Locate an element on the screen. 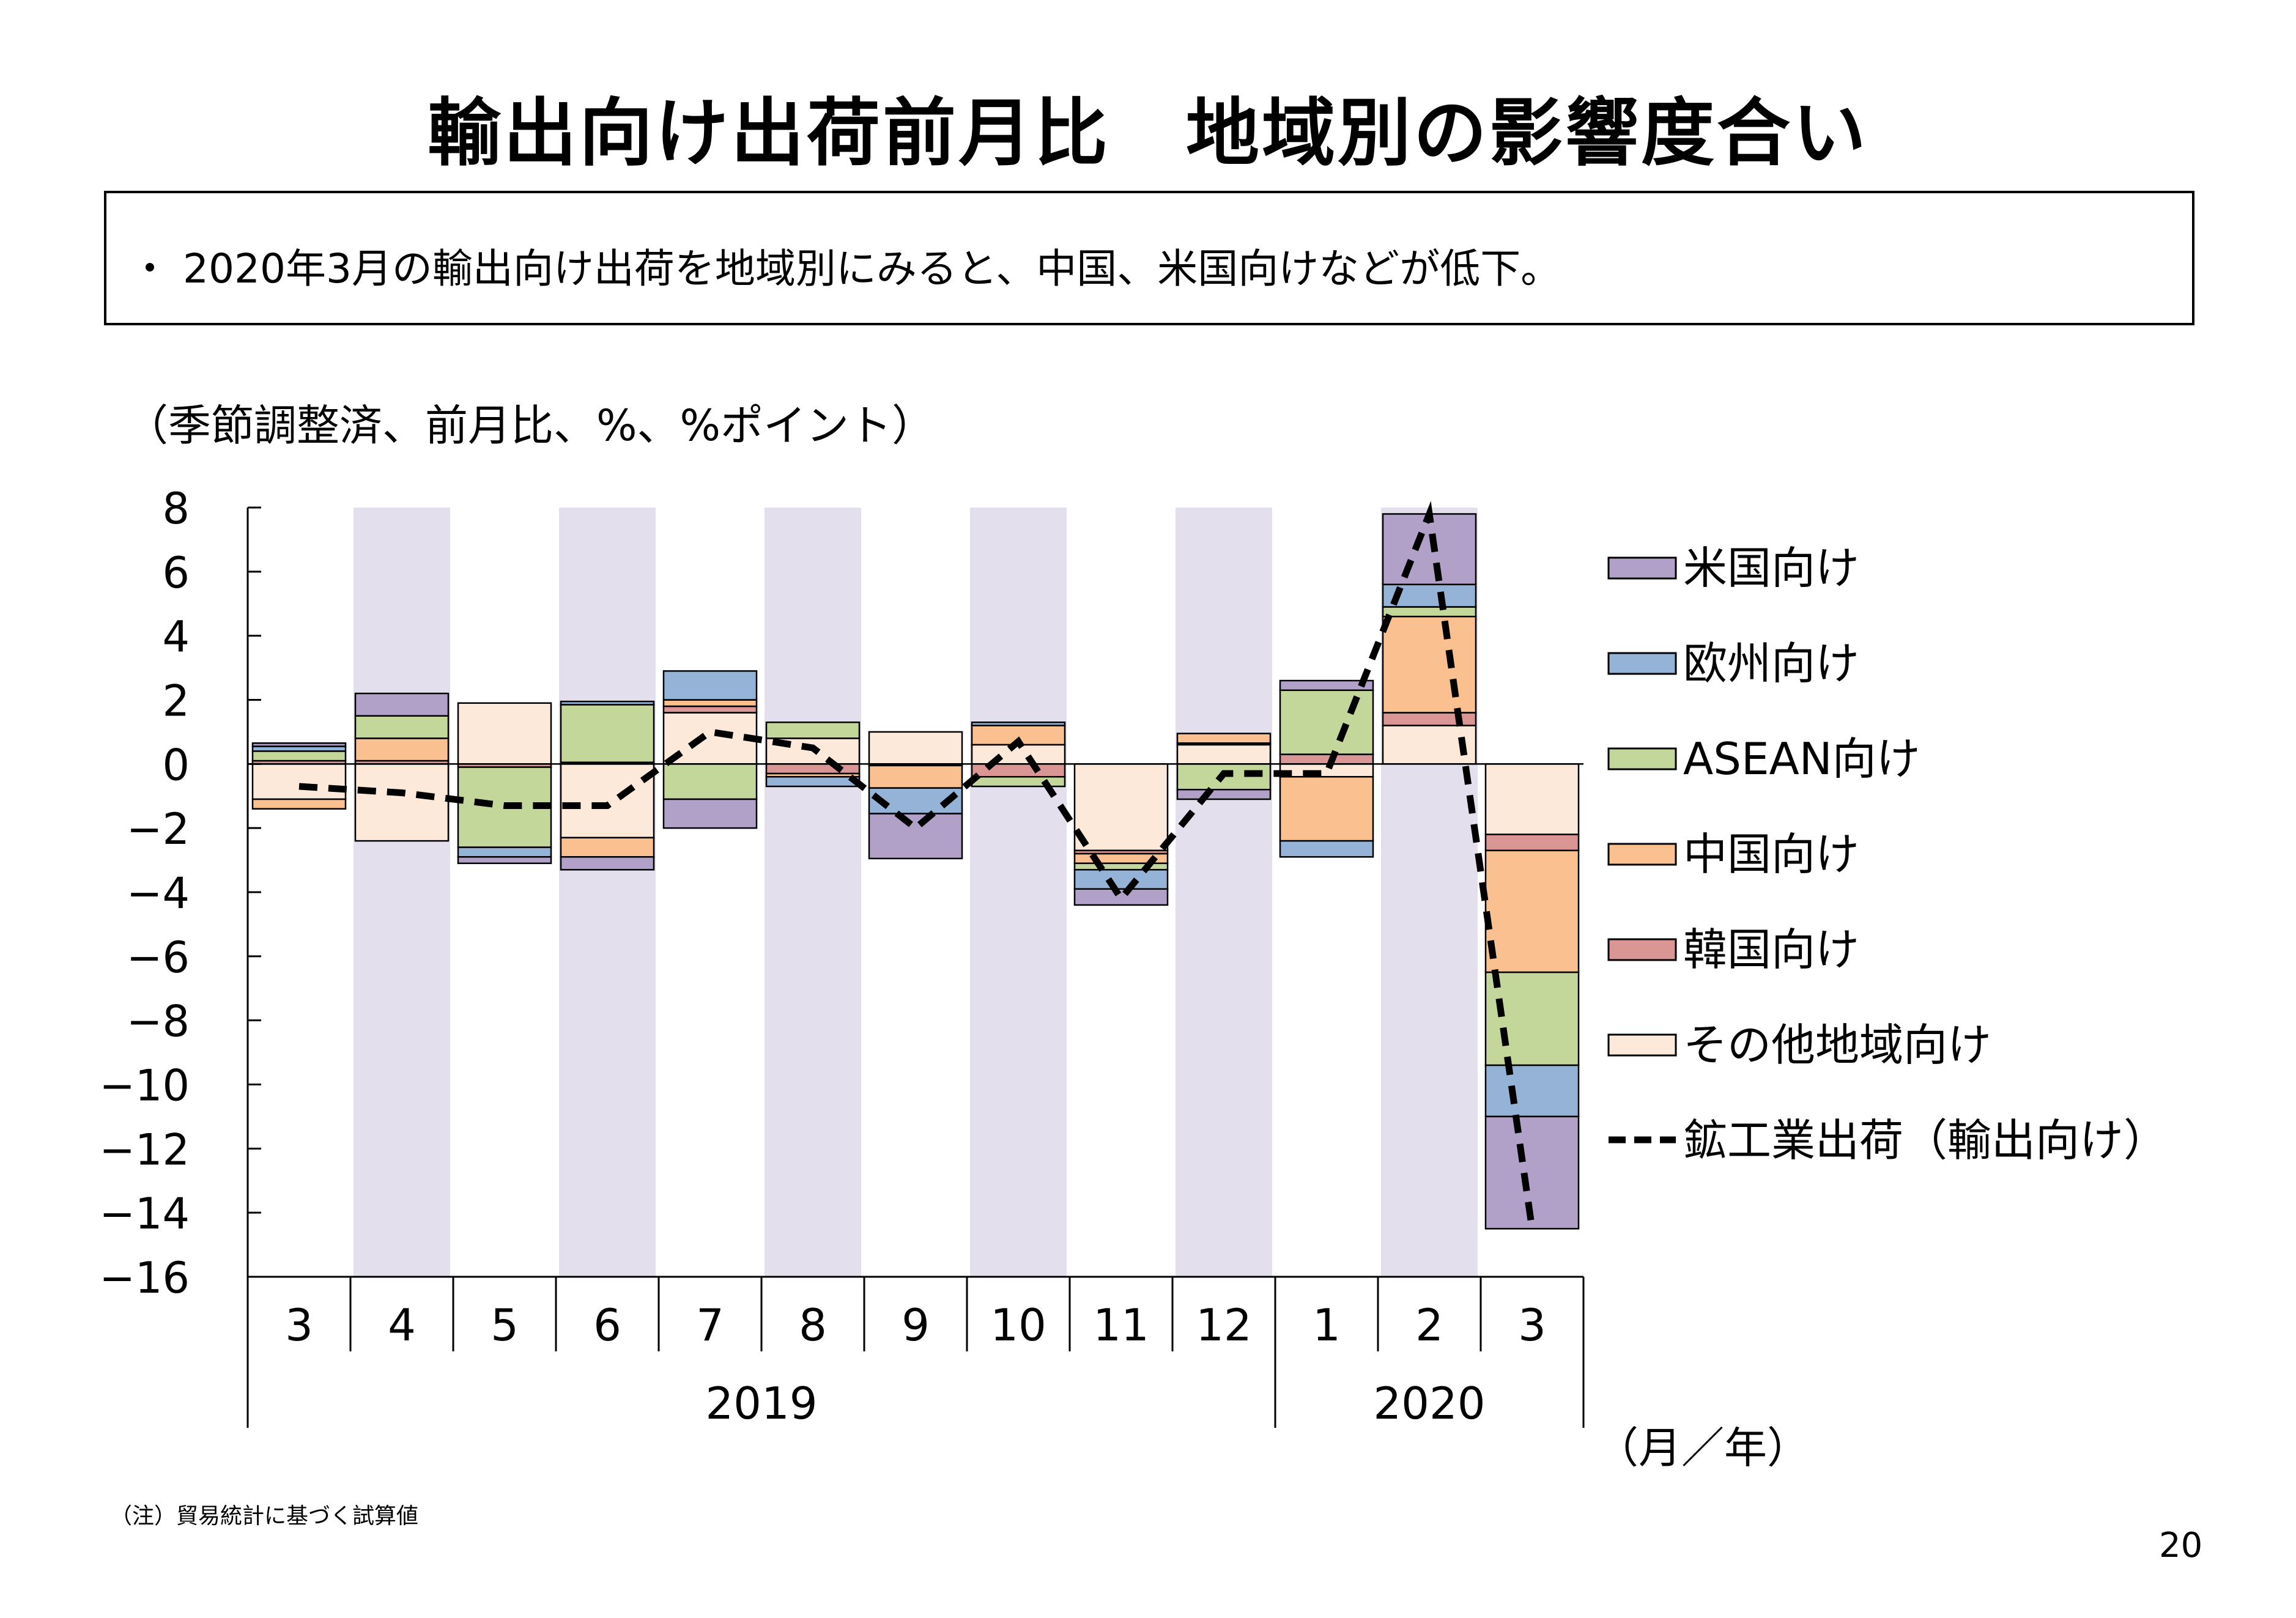  legend-label-line: 鉱工業出荷（輸出向け） is located at coordinates (1925, 1140).